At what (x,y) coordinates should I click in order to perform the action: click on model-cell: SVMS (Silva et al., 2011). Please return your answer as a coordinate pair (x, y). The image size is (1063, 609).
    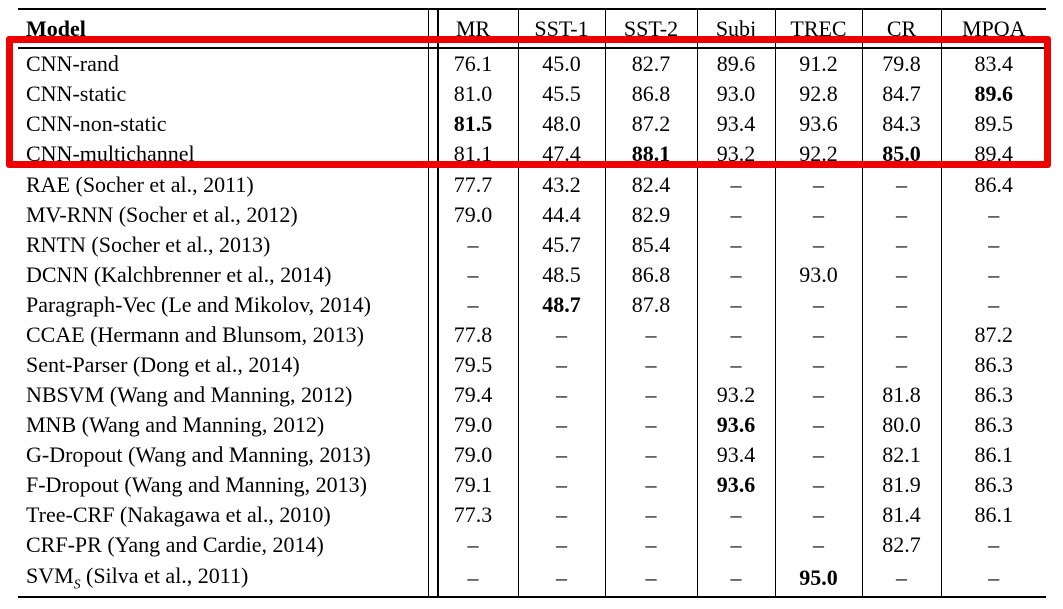
    Looking at the image, I should click on (137, 577).